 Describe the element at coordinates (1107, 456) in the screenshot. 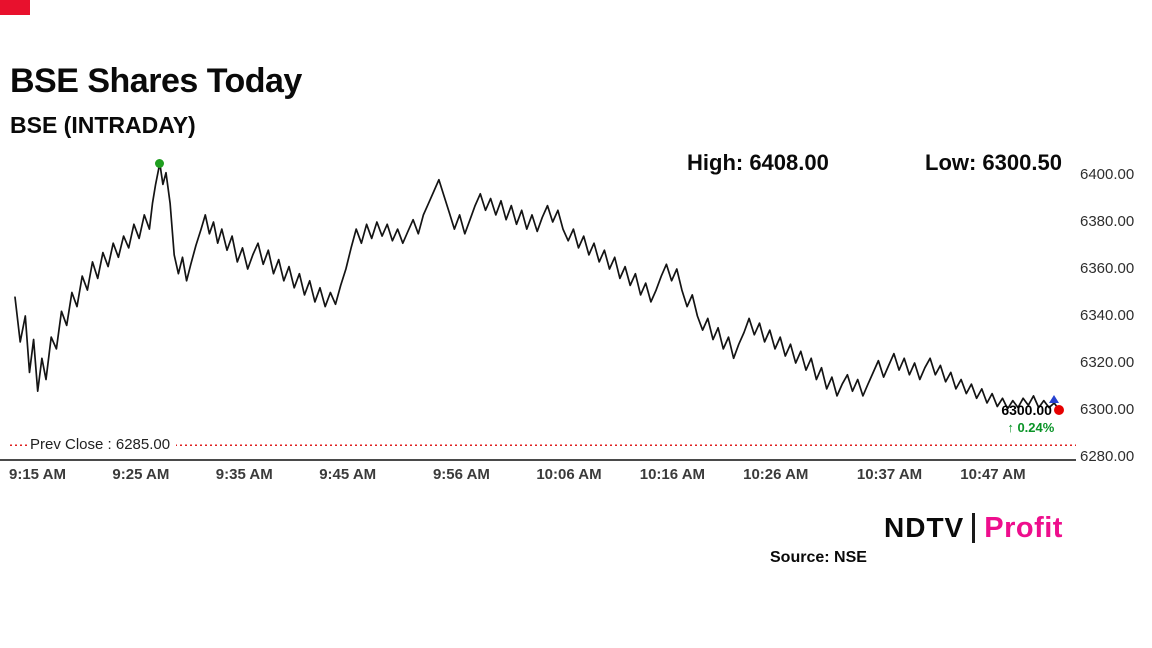

I see `y-axis-label: 6280.00` at that location.